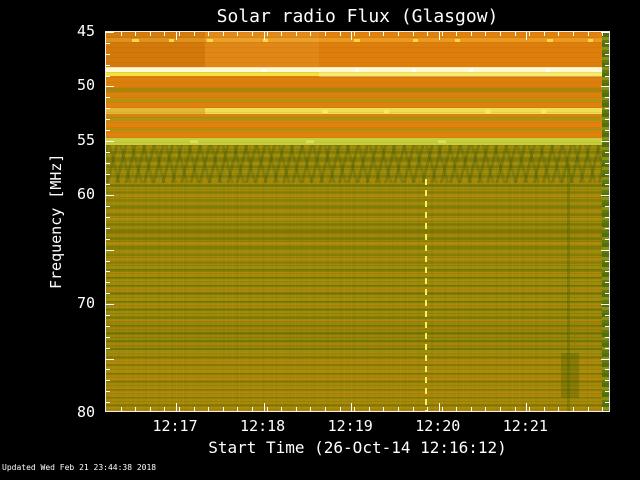  What do you see at coordinates (264, 407) in the screenshot?
I see `x-major-tick-bottom` at bounding box center [264, 407].